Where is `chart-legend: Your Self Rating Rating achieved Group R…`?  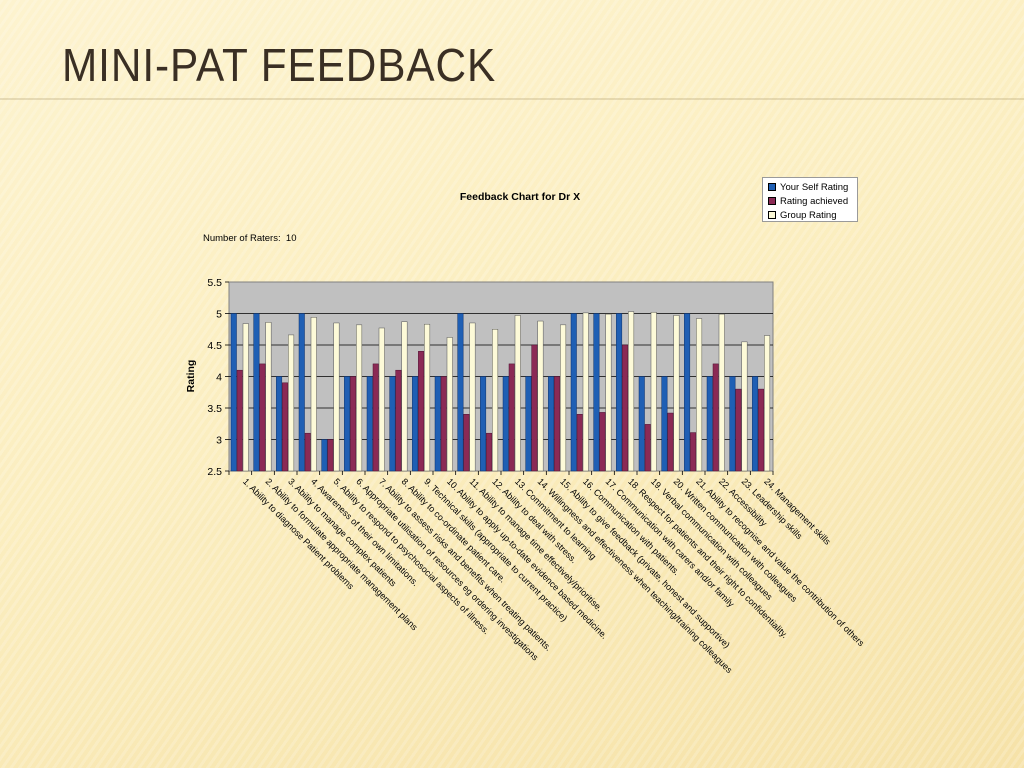 chart-legend: Your Self Rating Rating achieved Group R… is located at coordinates (810, 199).